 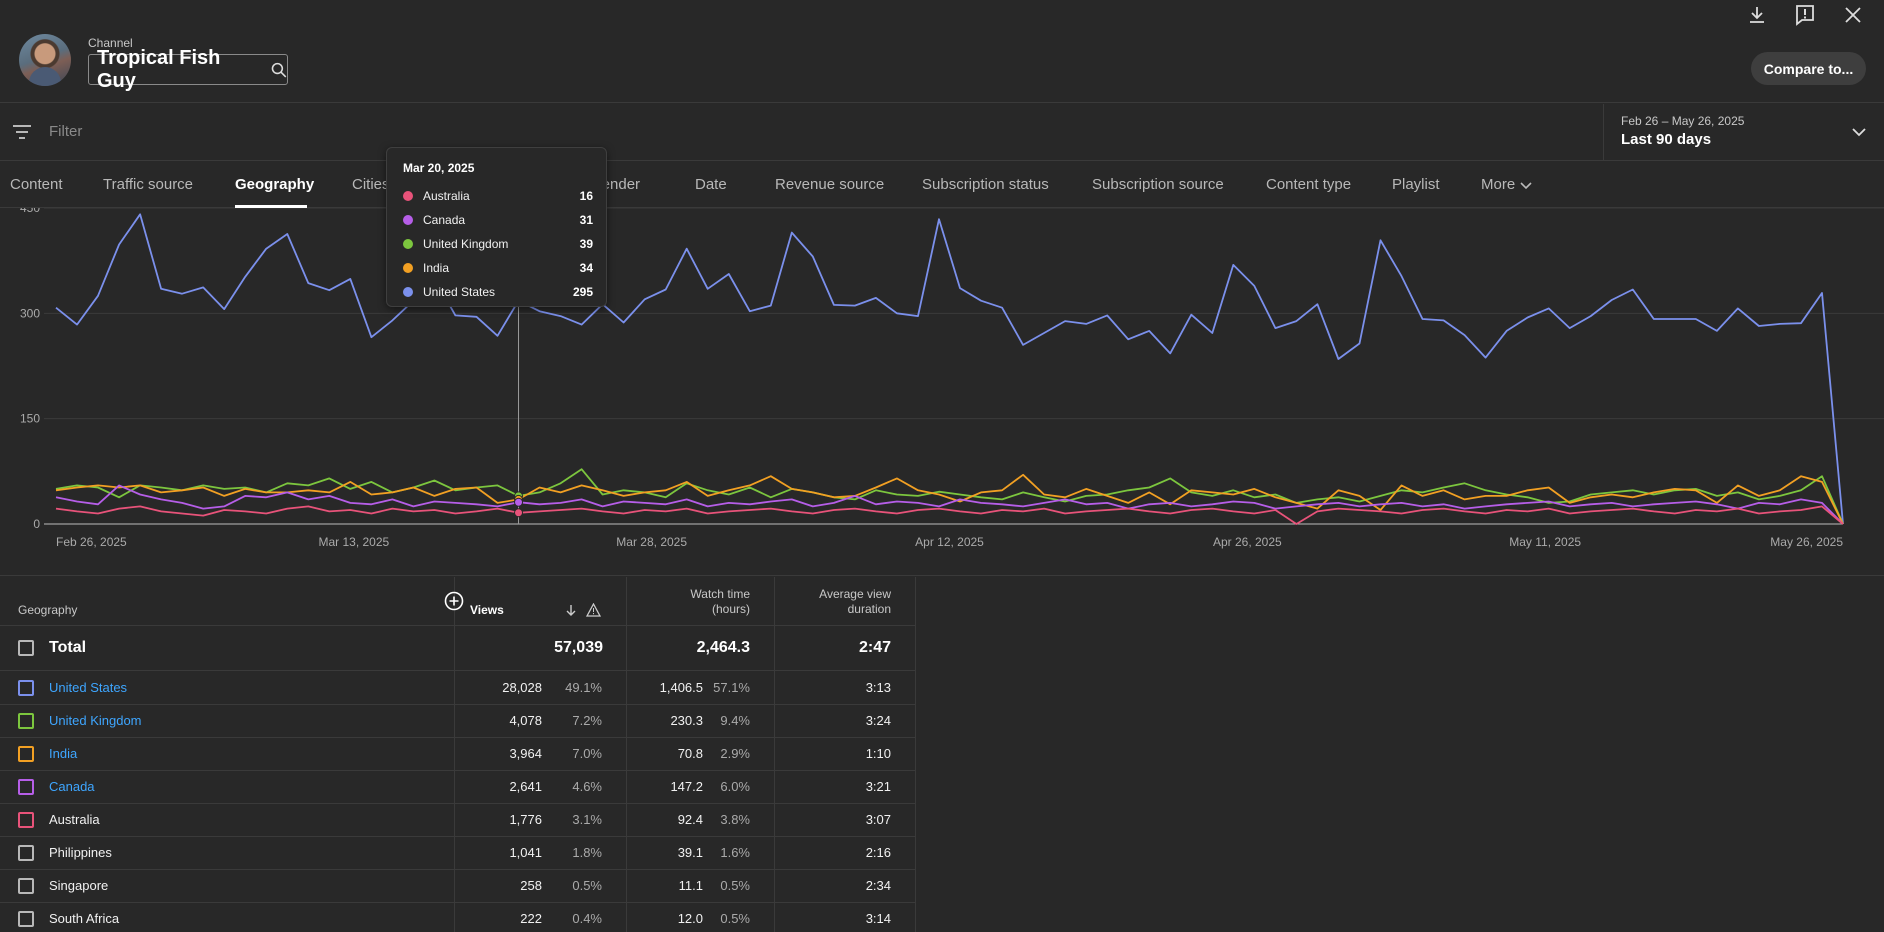 I want to click on total-checkbox, so click(x=26, y=648).